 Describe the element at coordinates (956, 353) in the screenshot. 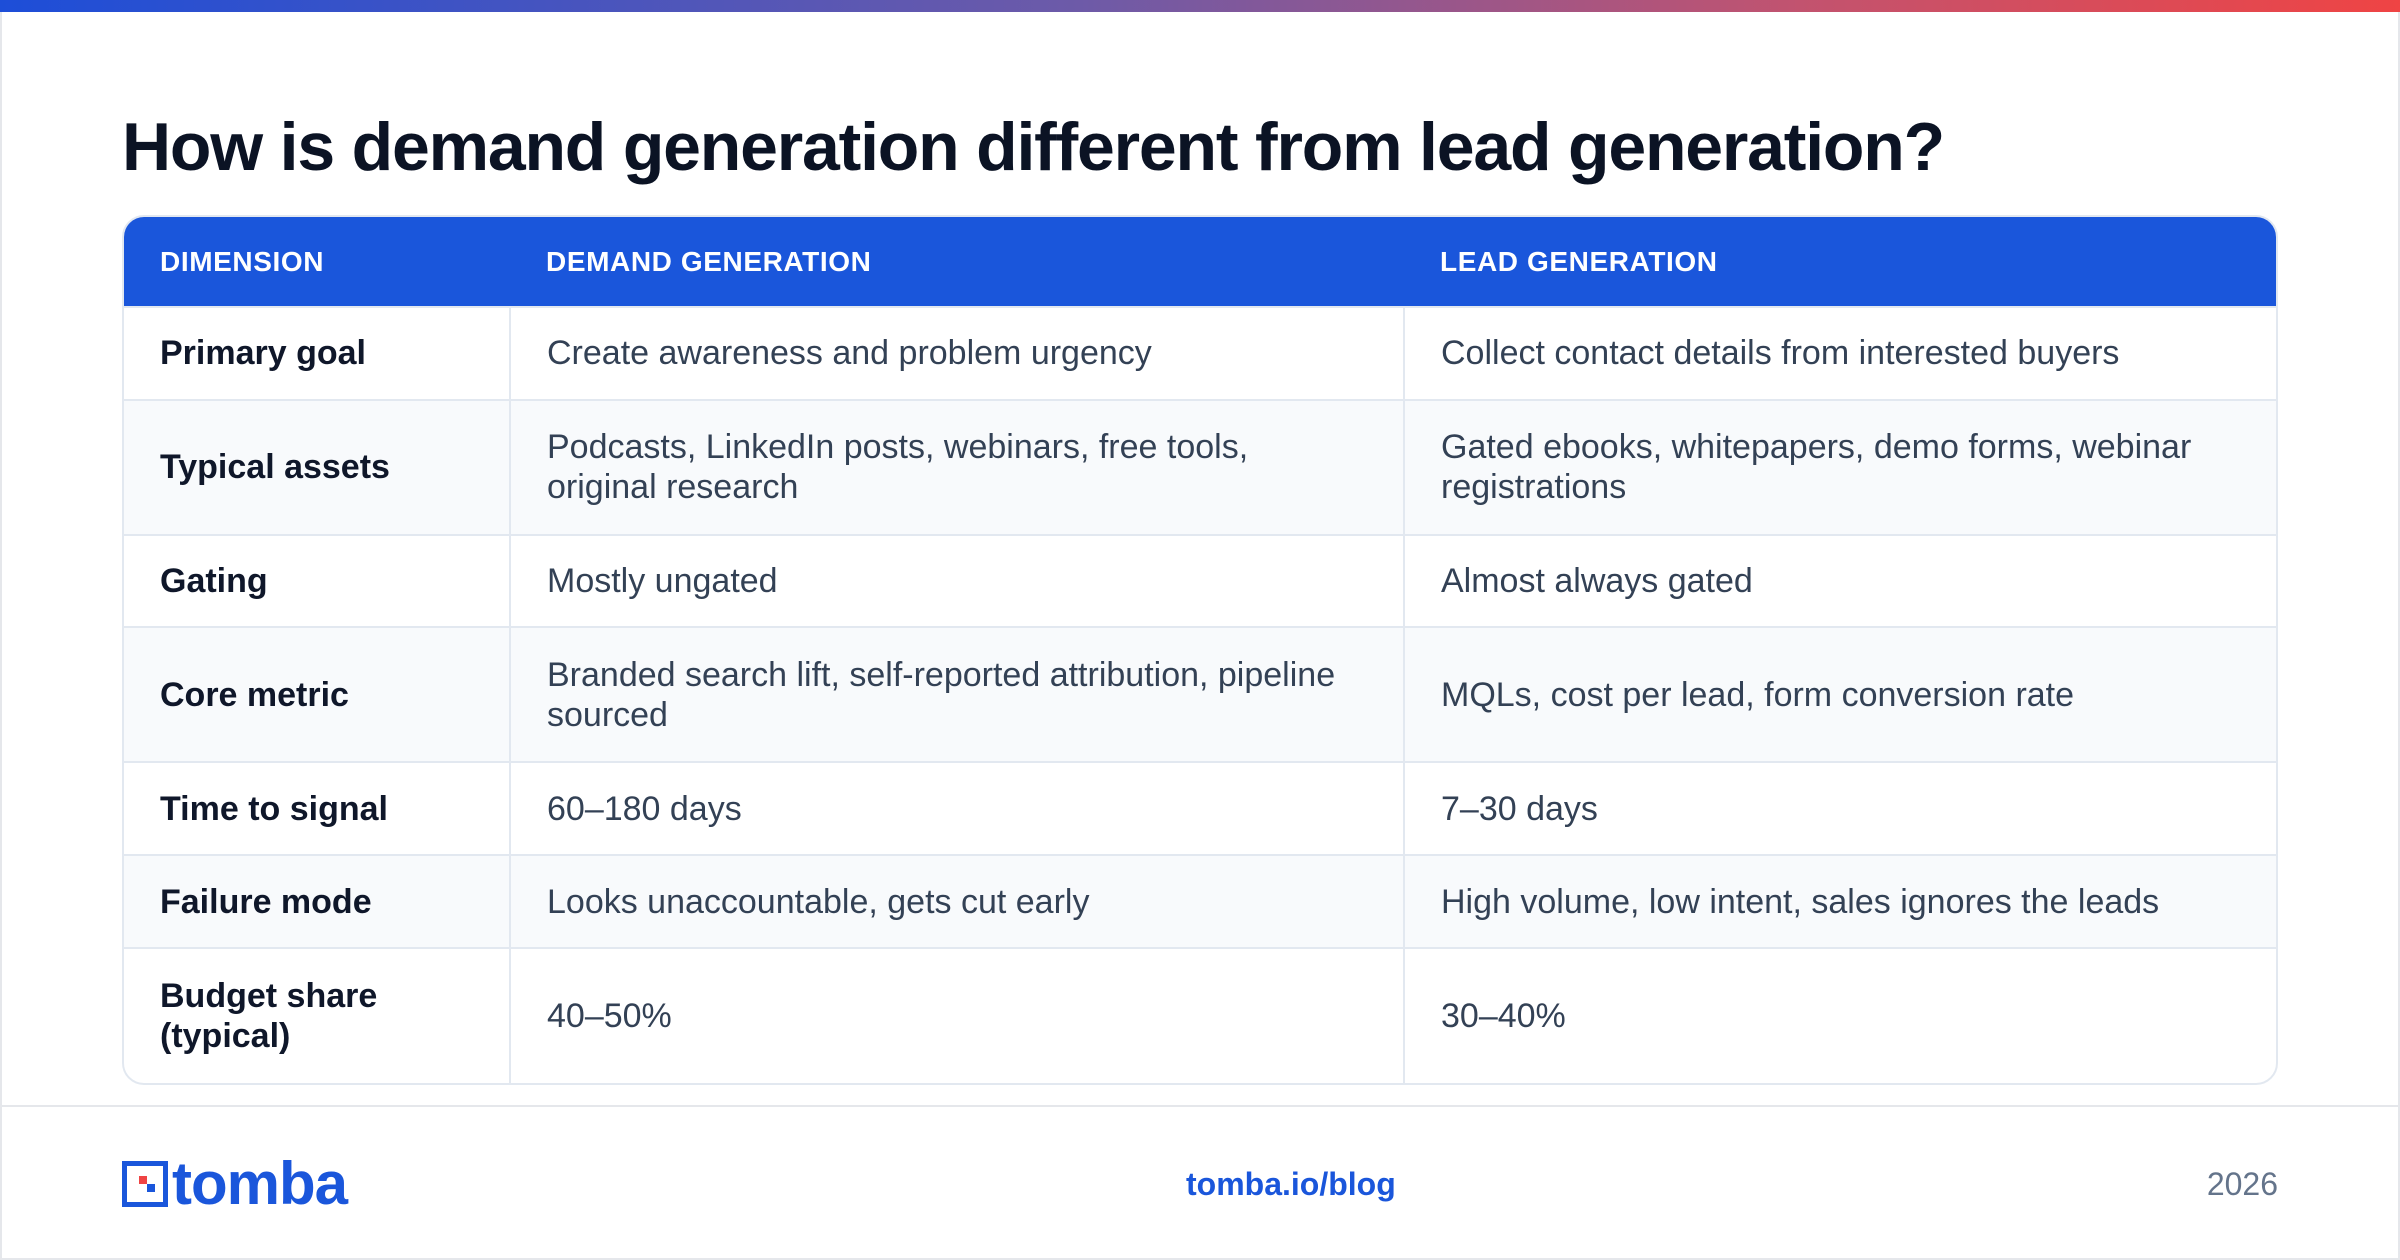

I see `row-demand-value: Create awareness and problem urgency` at that location.